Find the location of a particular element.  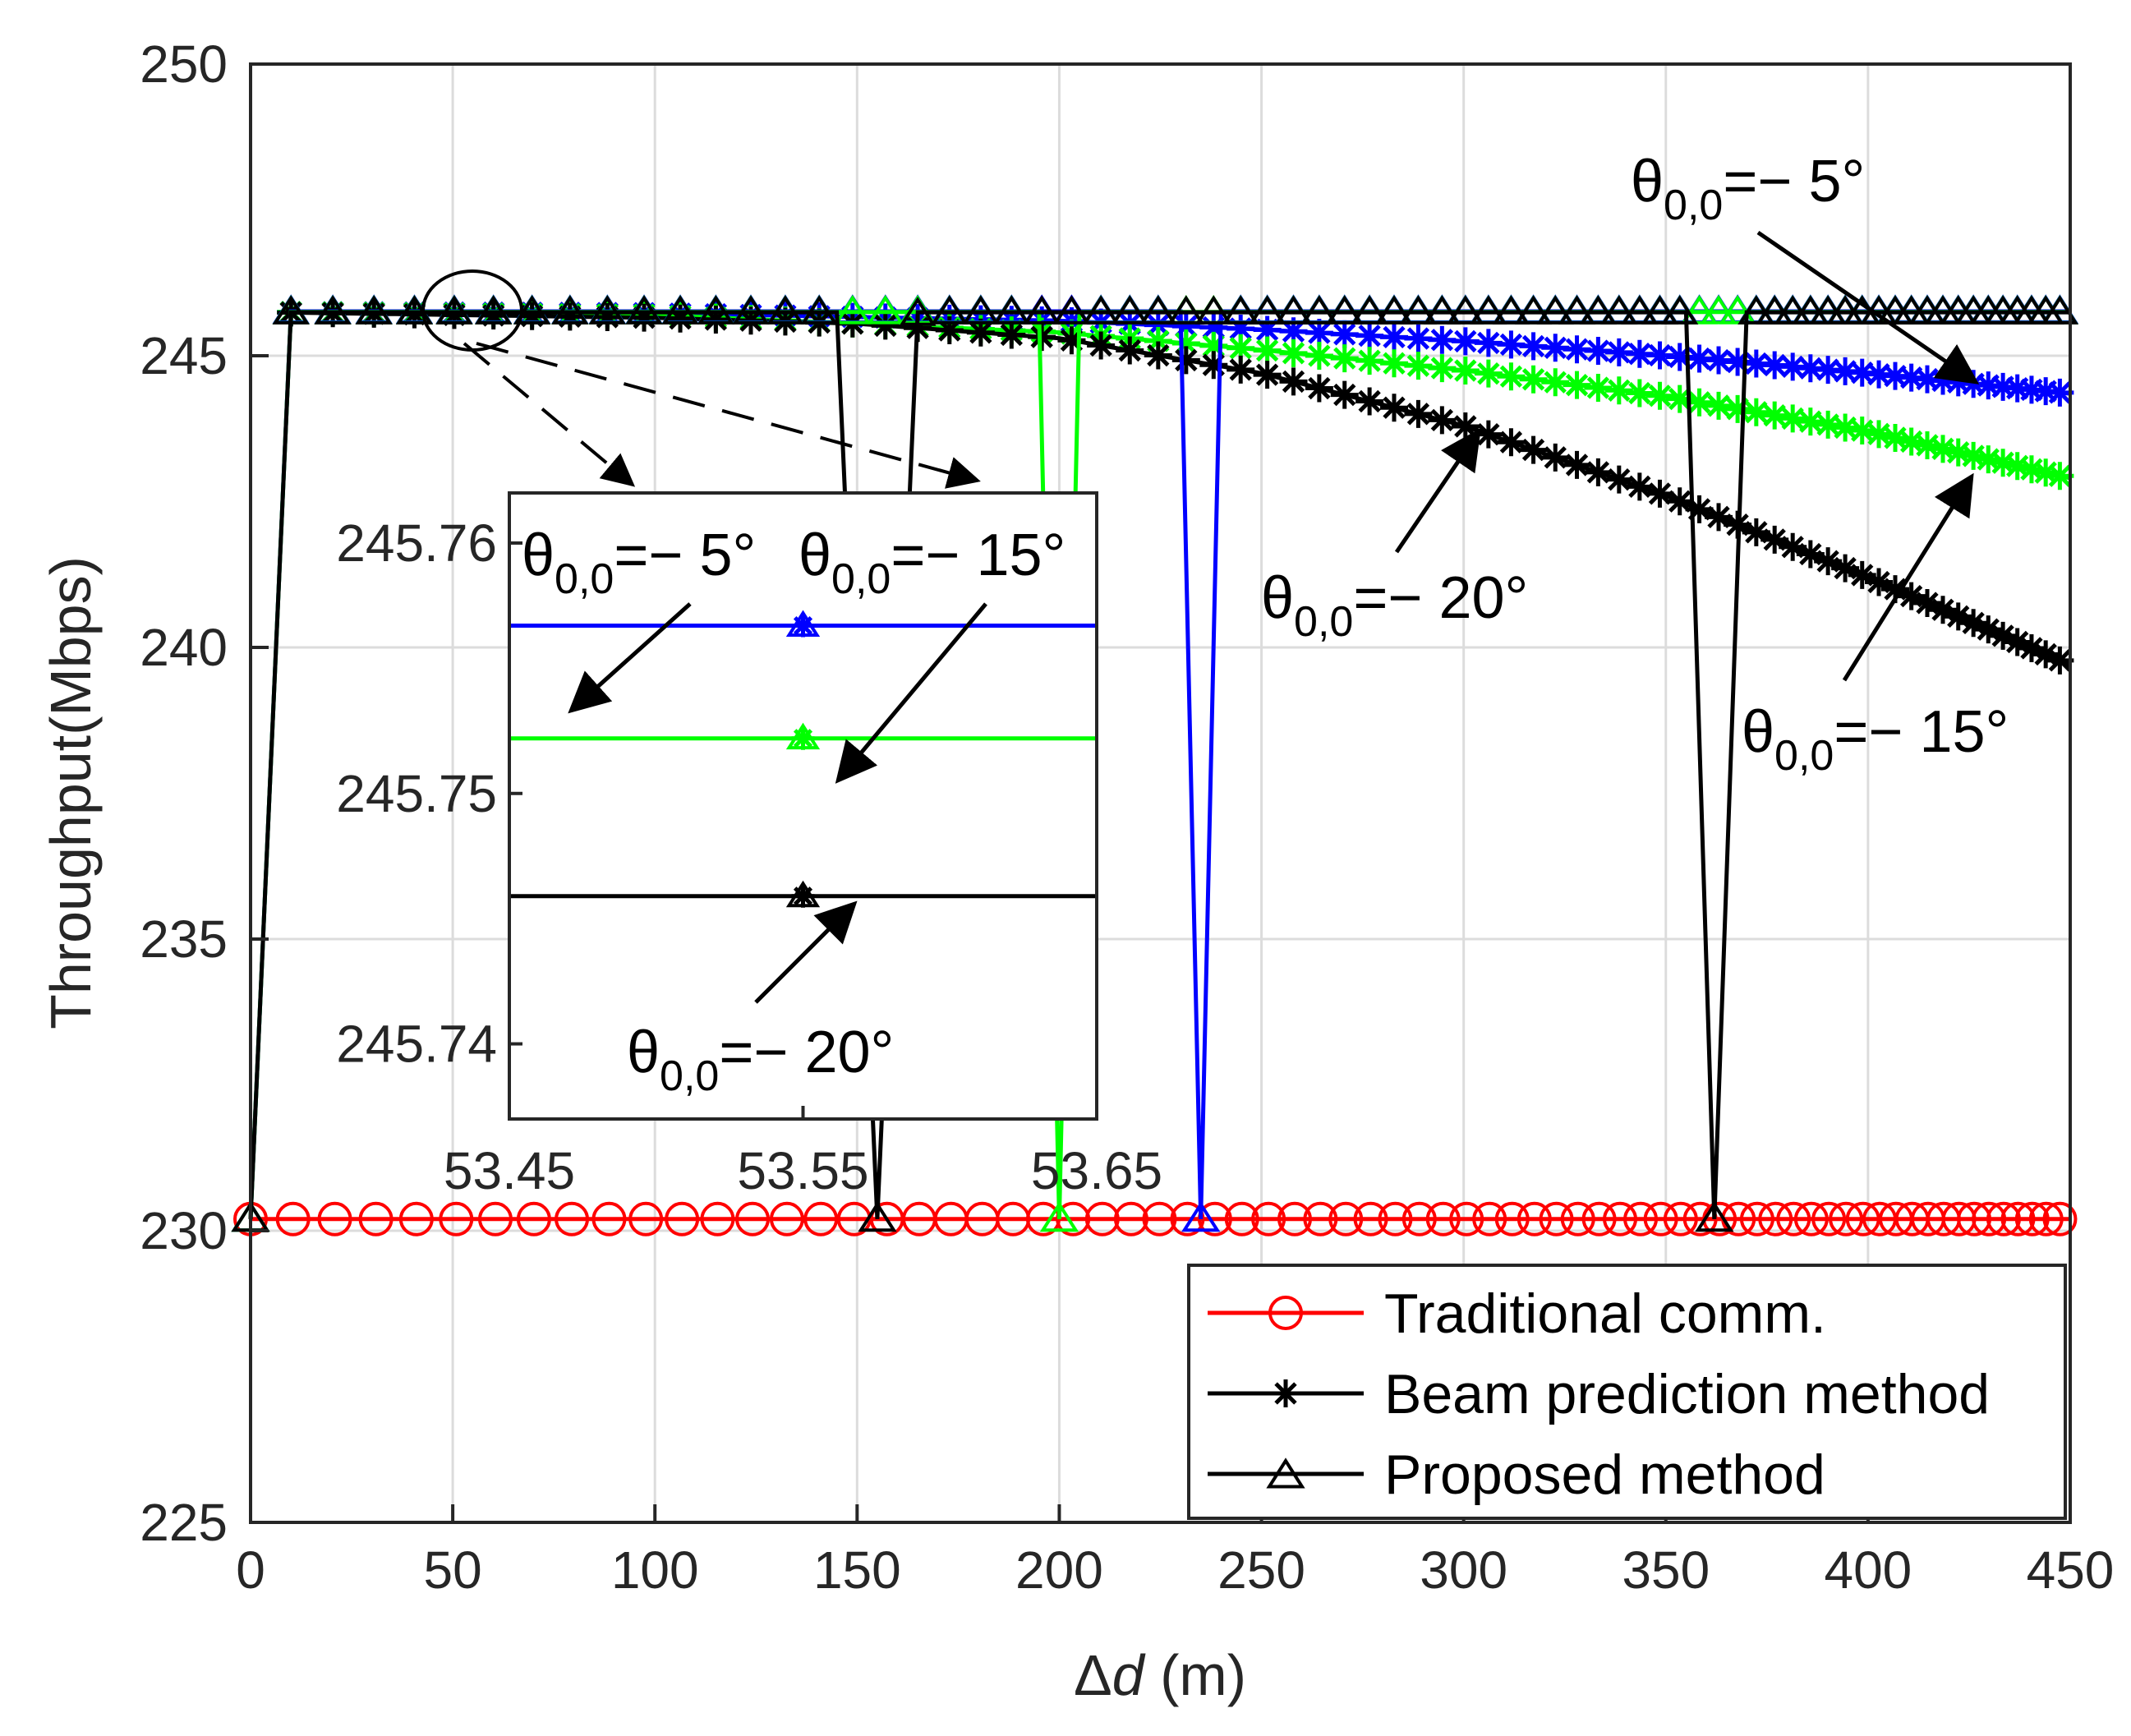

annotation-m20: θ0,0=− 20° is located at coordinates (1394, 606).